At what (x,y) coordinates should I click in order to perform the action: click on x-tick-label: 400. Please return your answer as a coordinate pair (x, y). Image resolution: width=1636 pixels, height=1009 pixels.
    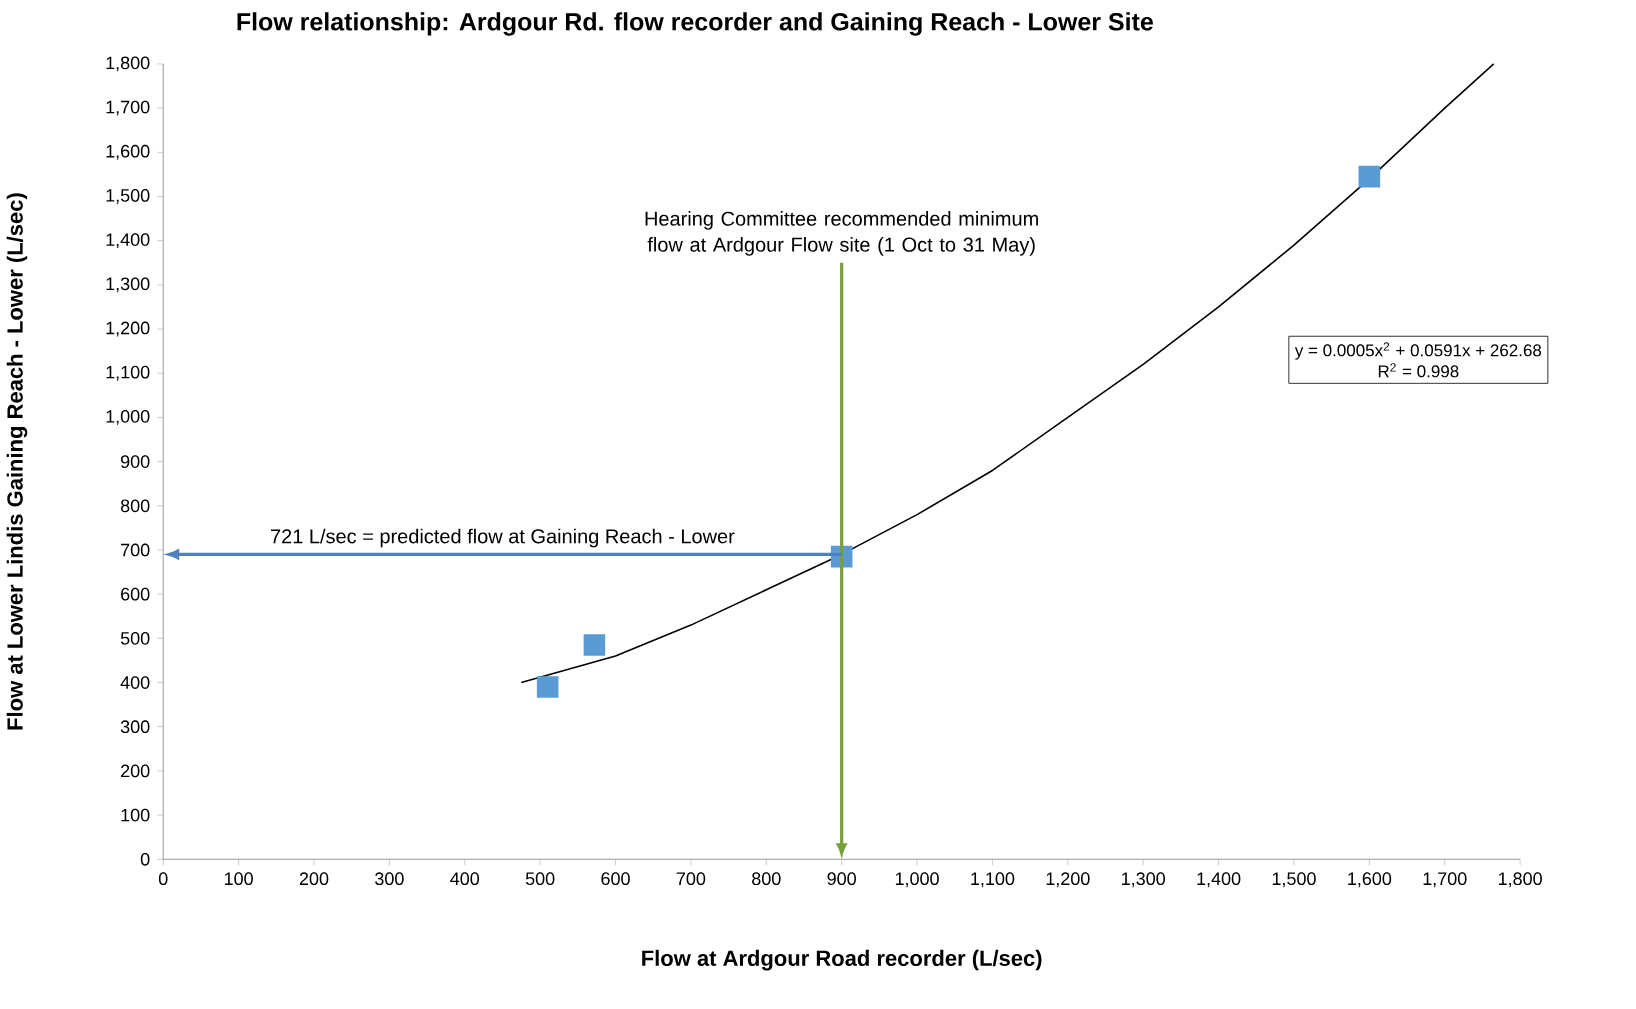
    Looking at the image, I should click on (465, 879).